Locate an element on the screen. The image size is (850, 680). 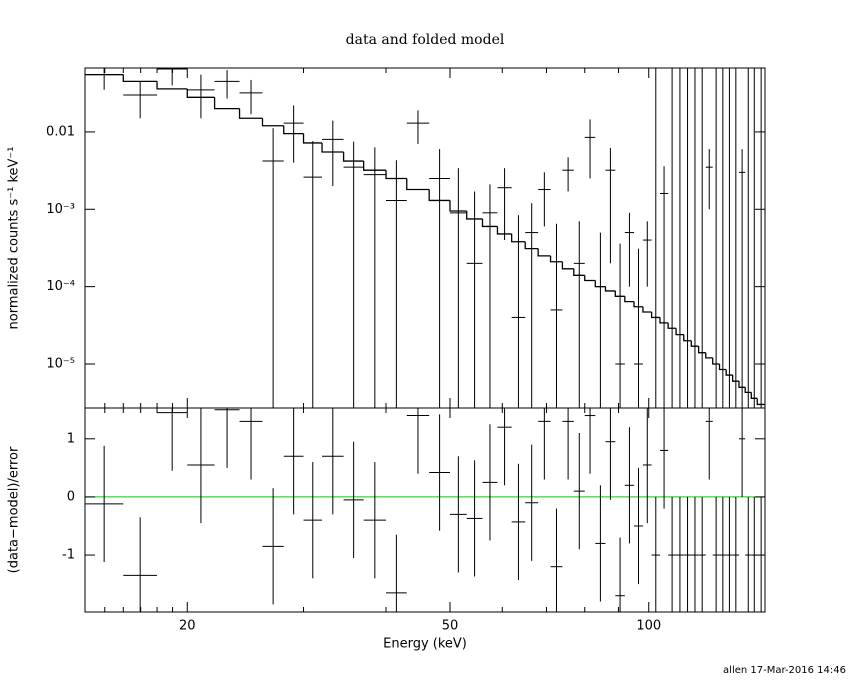
x-tick-label: 100 is located at coordinates (648, 626).